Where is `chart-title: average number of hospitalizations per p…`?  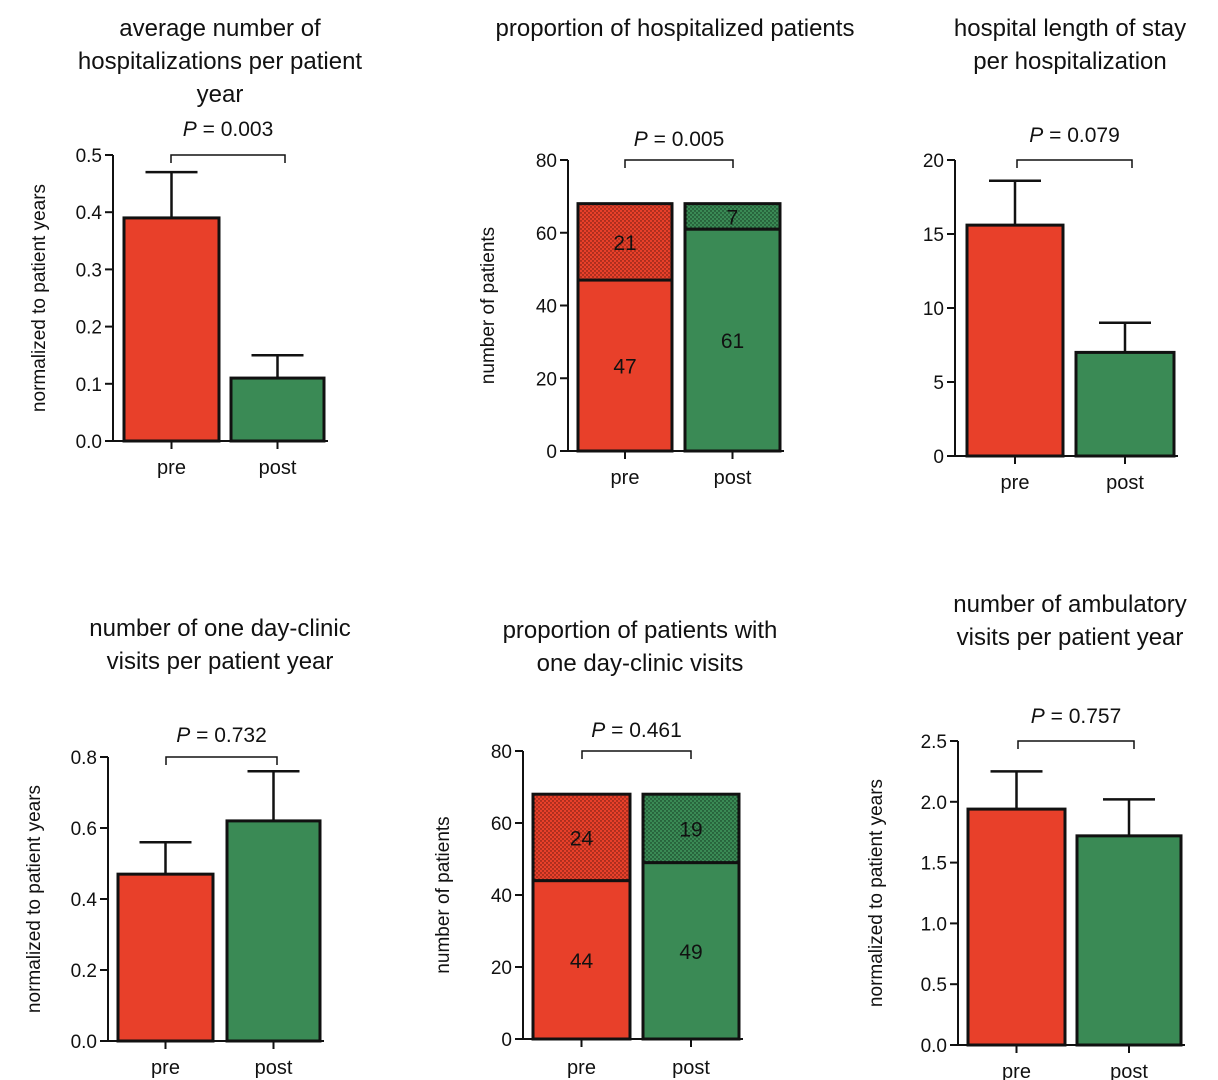
chart-title: average number of hospitalizations per p… is located at coordinates (220, 61).